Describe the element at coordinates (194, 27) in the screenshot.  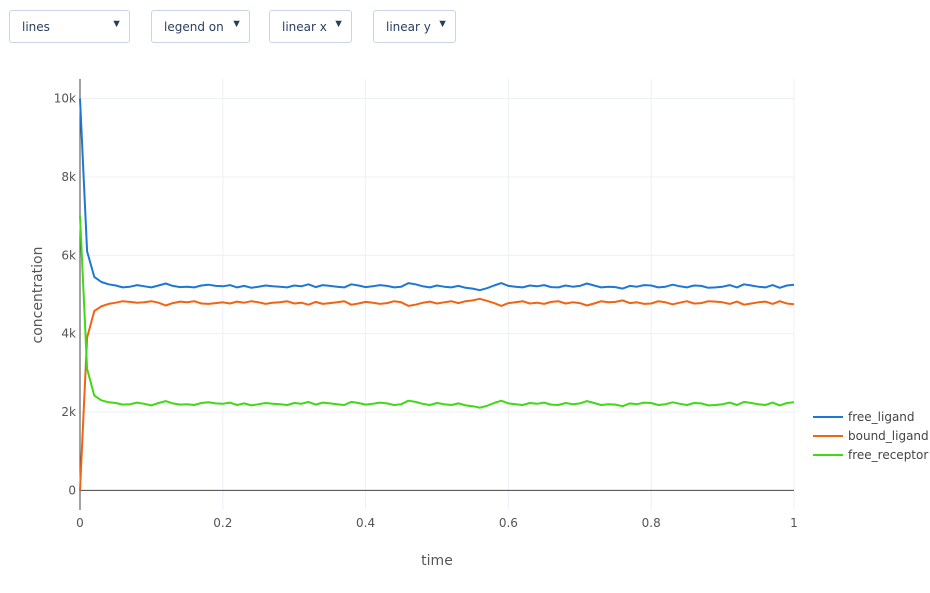
I see `legend-dropdown-label: legend on` at that location.